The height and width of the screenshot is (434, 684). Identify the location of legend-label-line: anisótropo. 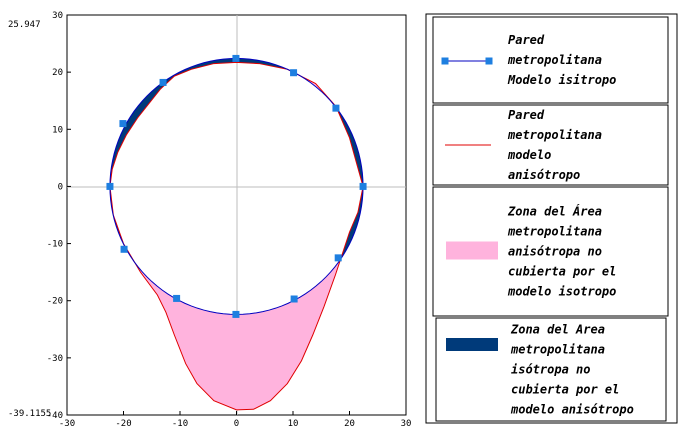
(544, 175).